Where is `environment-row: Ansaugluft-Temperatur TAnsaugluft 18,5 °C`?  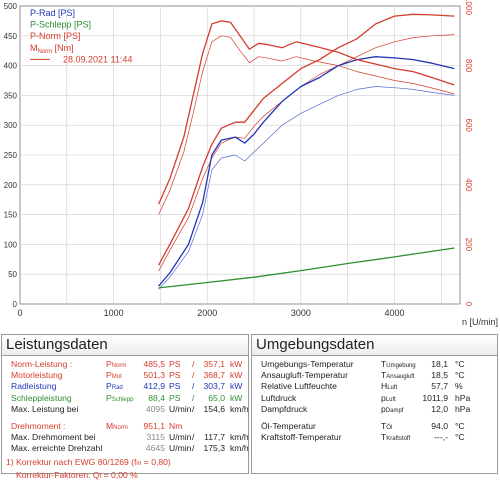
environment-row: Ansaugluft-Temperatur TAnsaugluft 18,5 °C is located at coordinates (374, 375).